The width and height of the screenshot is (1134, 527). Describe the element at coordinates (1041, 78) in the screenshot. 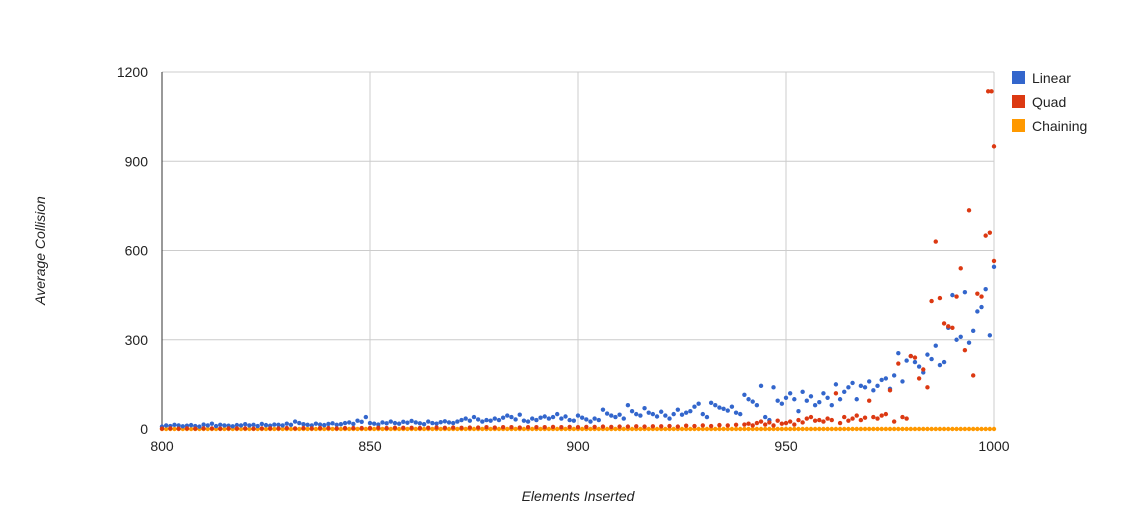

I see `legend-item: Linear` at that location.